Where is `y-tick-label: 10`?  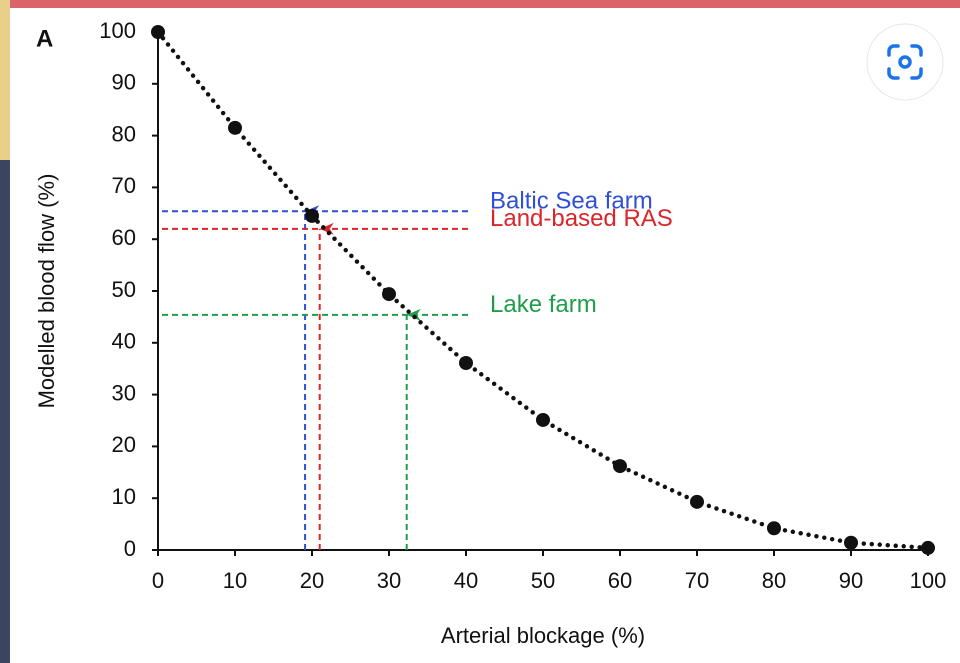
y-tick-label: 10 is located at coordinates (124, 496).